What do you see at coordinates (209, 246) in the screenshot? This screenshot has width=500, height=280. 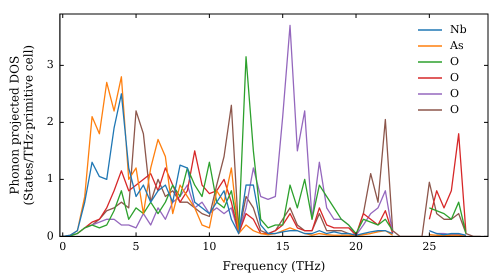 I see `x-tick-label: 10` at bounding box center [209, 246].